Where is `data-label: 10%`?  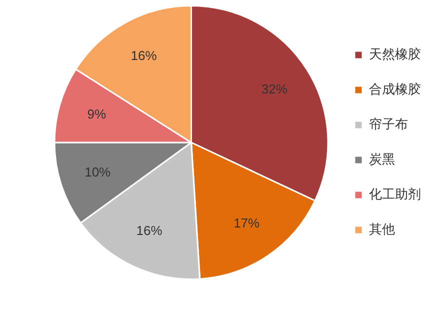
data-label: 10% is located at coordinates (98, 172).